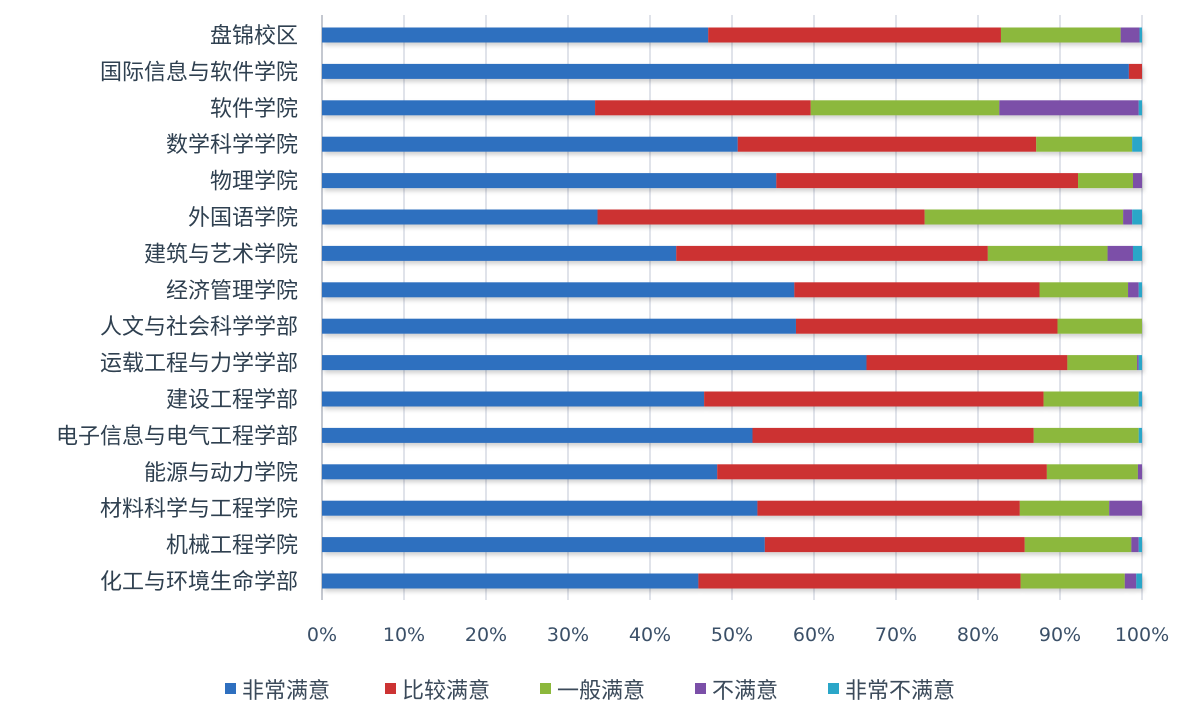  What do you see at coordinates (199, 327) in the screenshot?
I see `category-label: 人文与社会科学学部` at bounding box center [199, 327].